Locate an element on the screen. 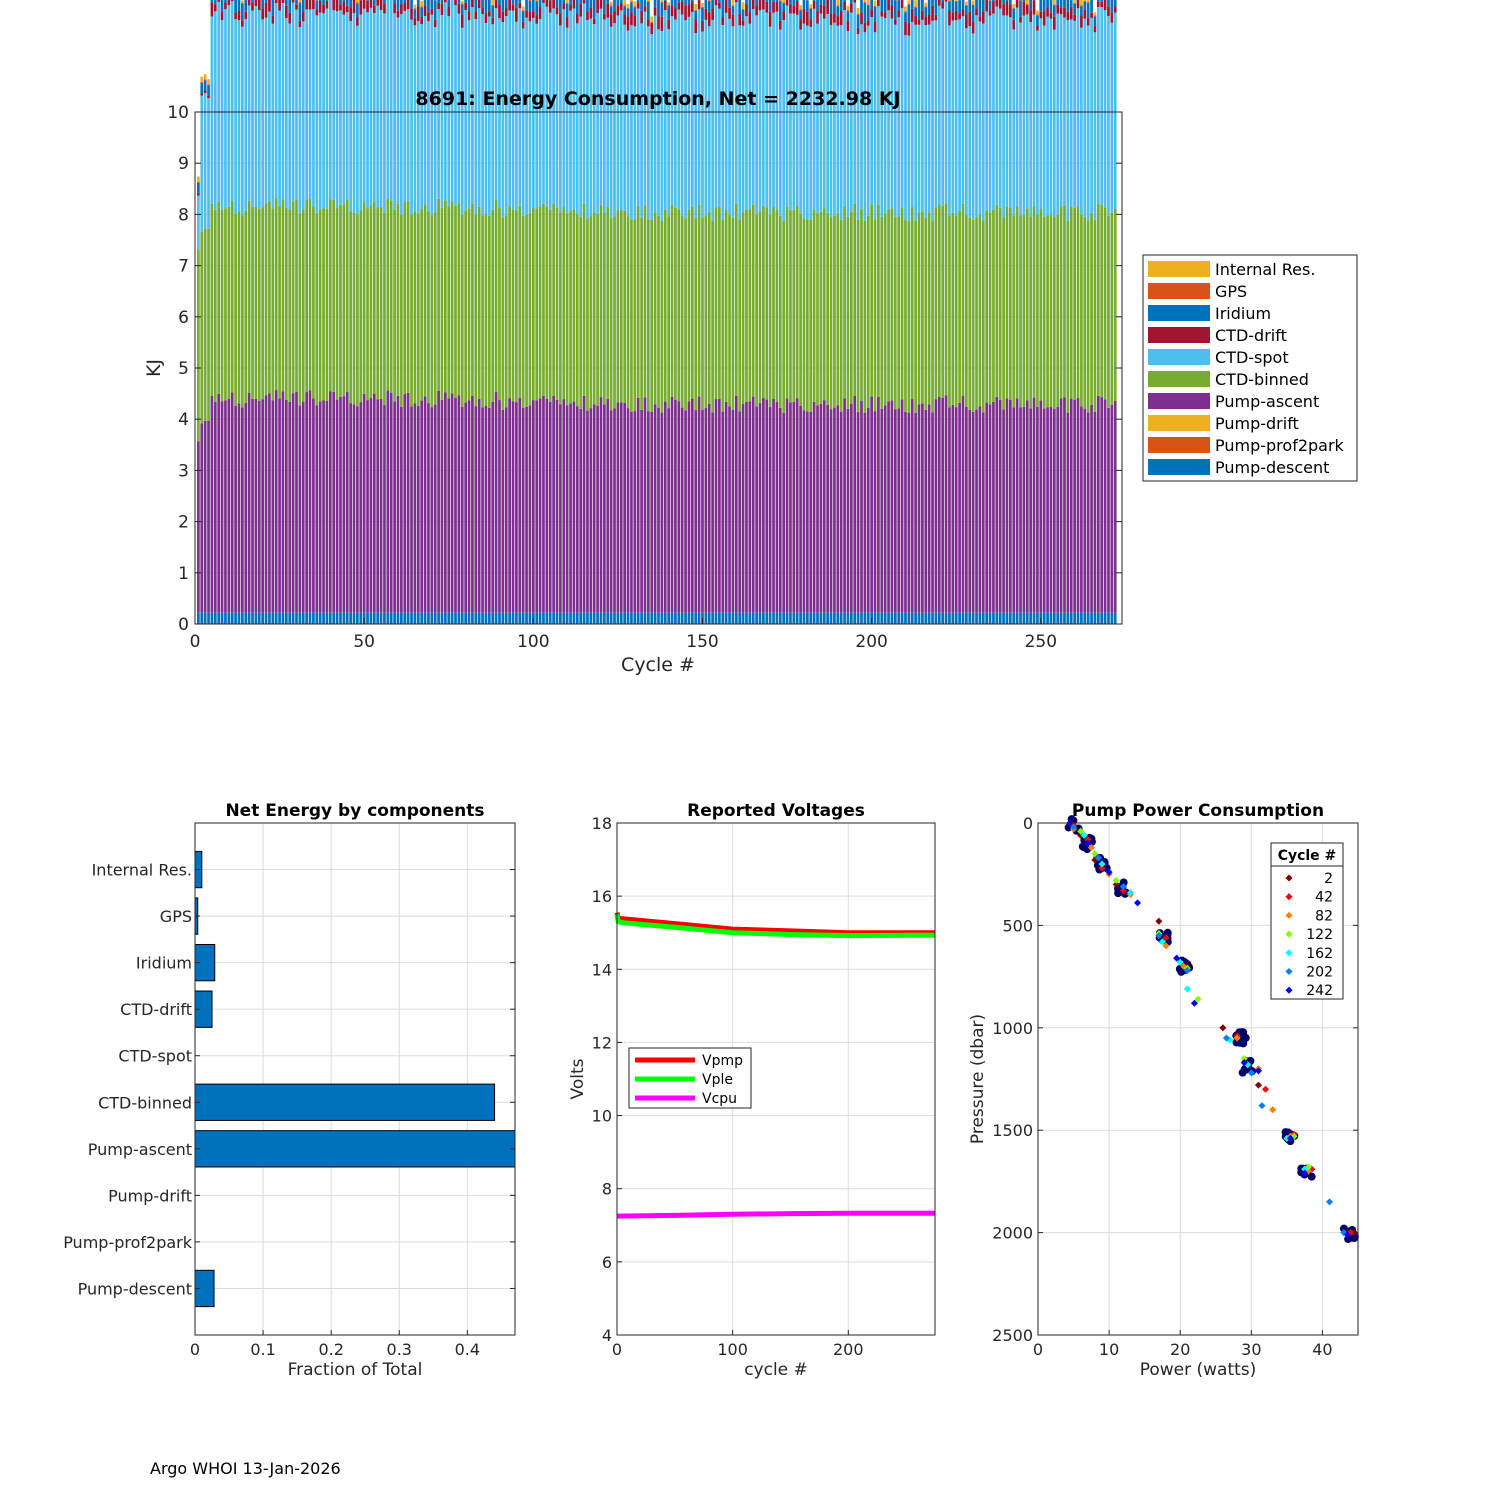 The height and width of the screenshot is (1500, 1500). ax1-bar-internal-res- is located at coordinates (868, 2).